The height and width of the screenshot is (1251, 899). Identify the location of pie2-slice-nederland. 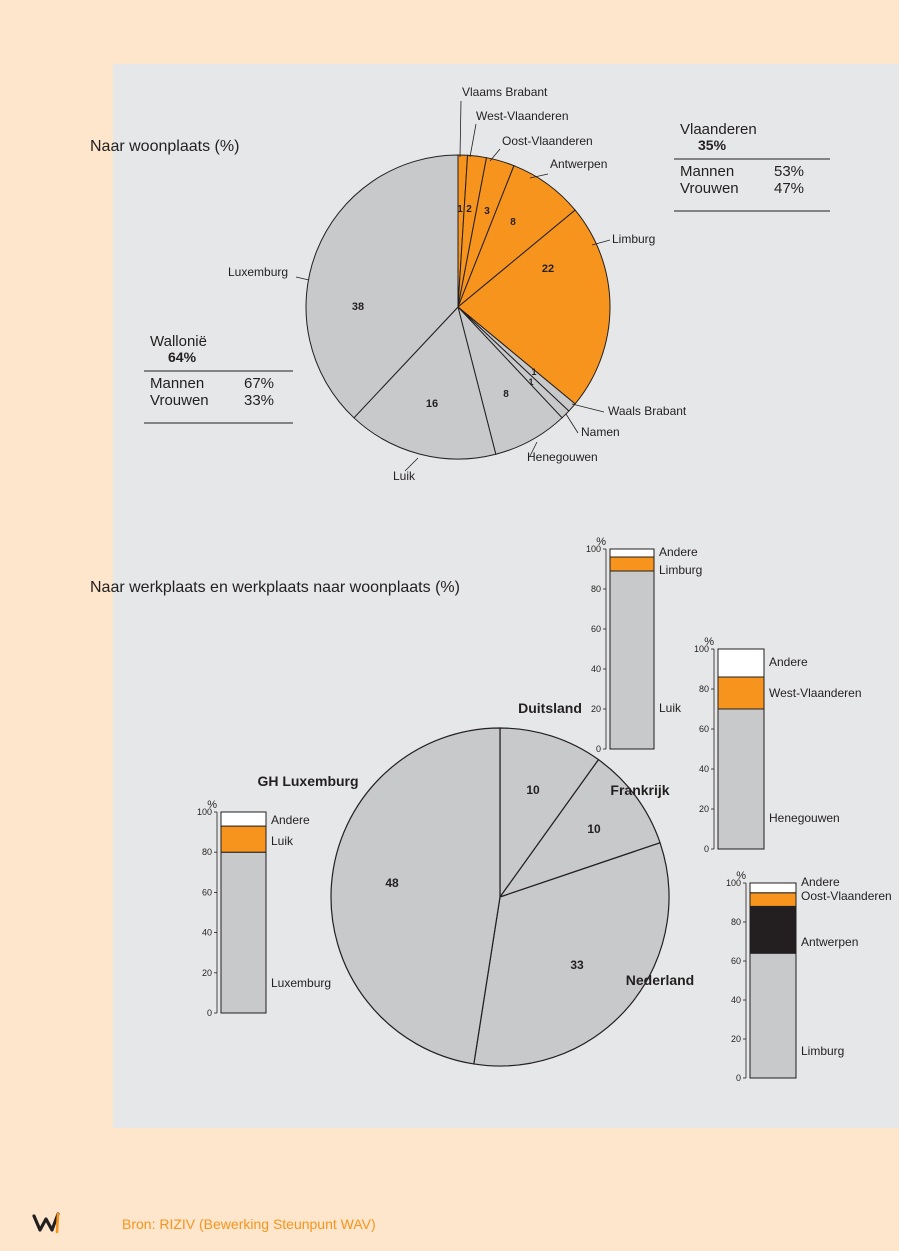
(571, 954).